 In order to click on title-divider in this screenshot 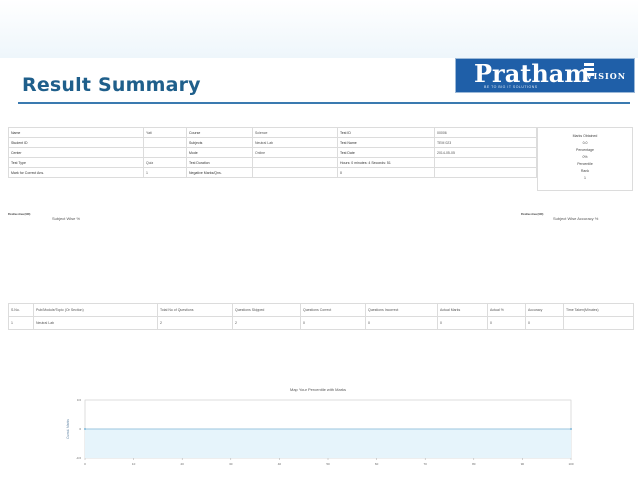, I will do `click(324, 103)`.